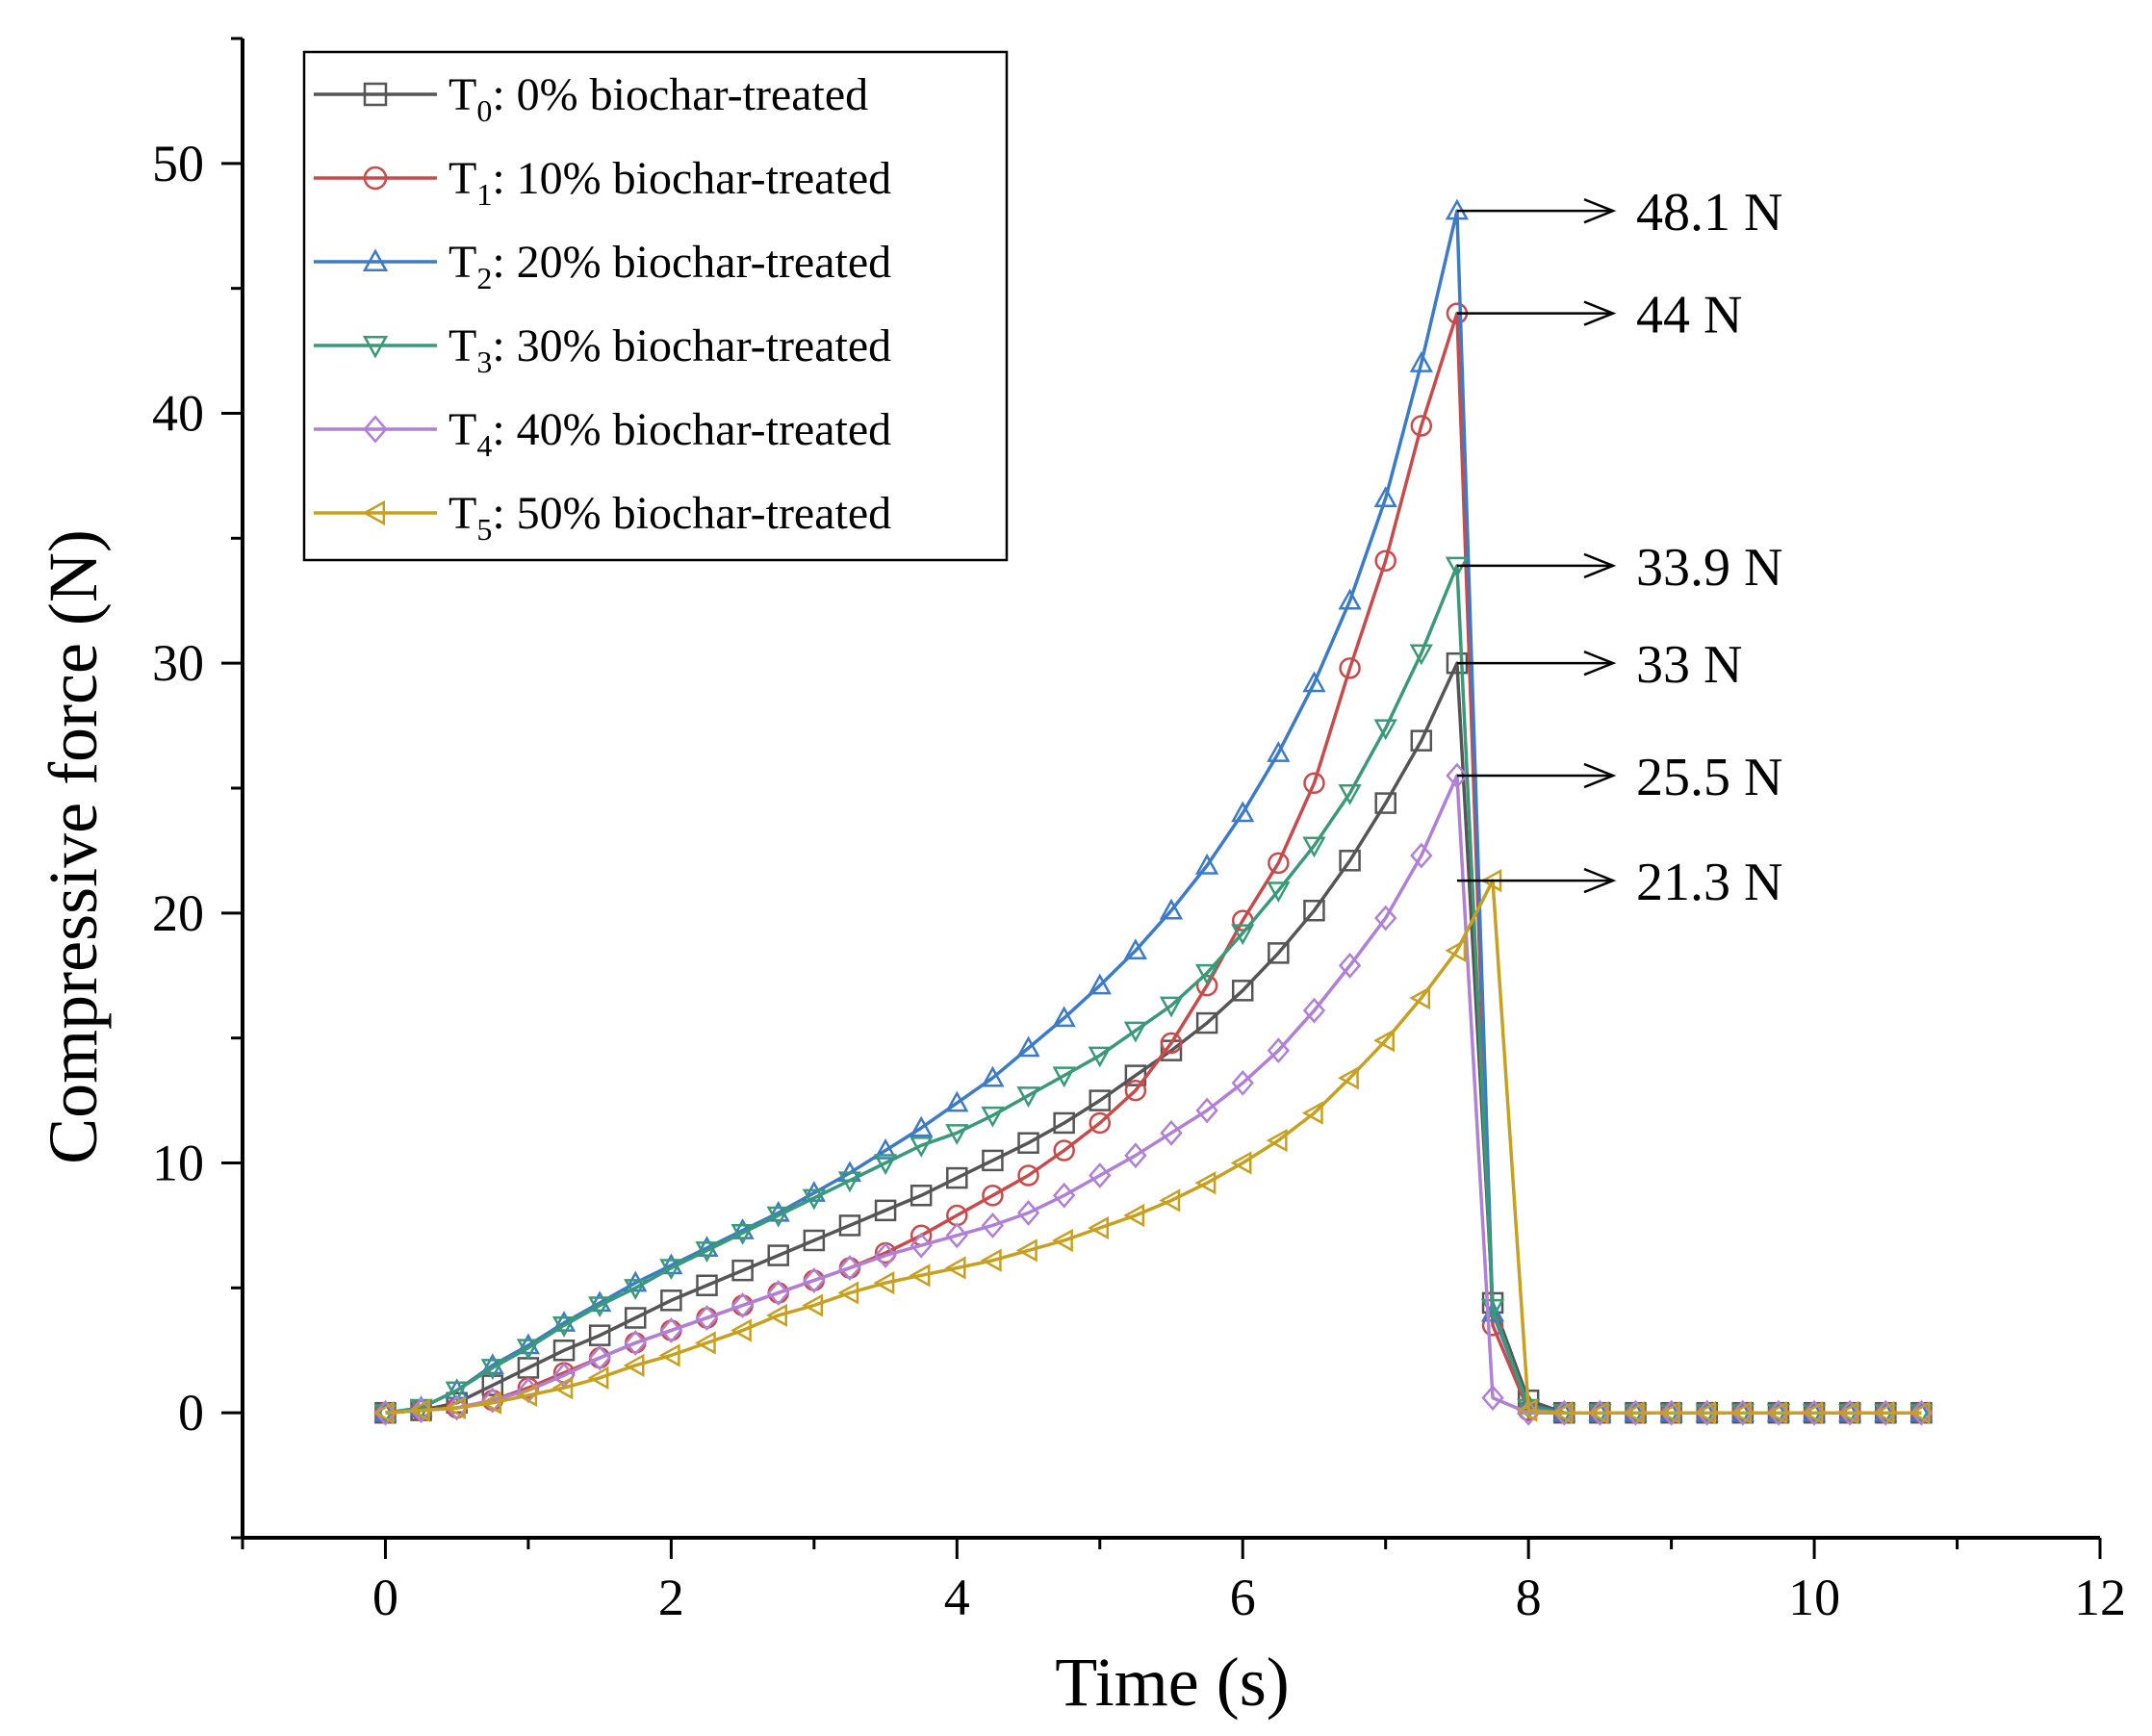  What do you see at coordinates (74, 846) in the screenshot?
I see `y-axis-title: Compressive force (N)` at bounding box center [74, 846].